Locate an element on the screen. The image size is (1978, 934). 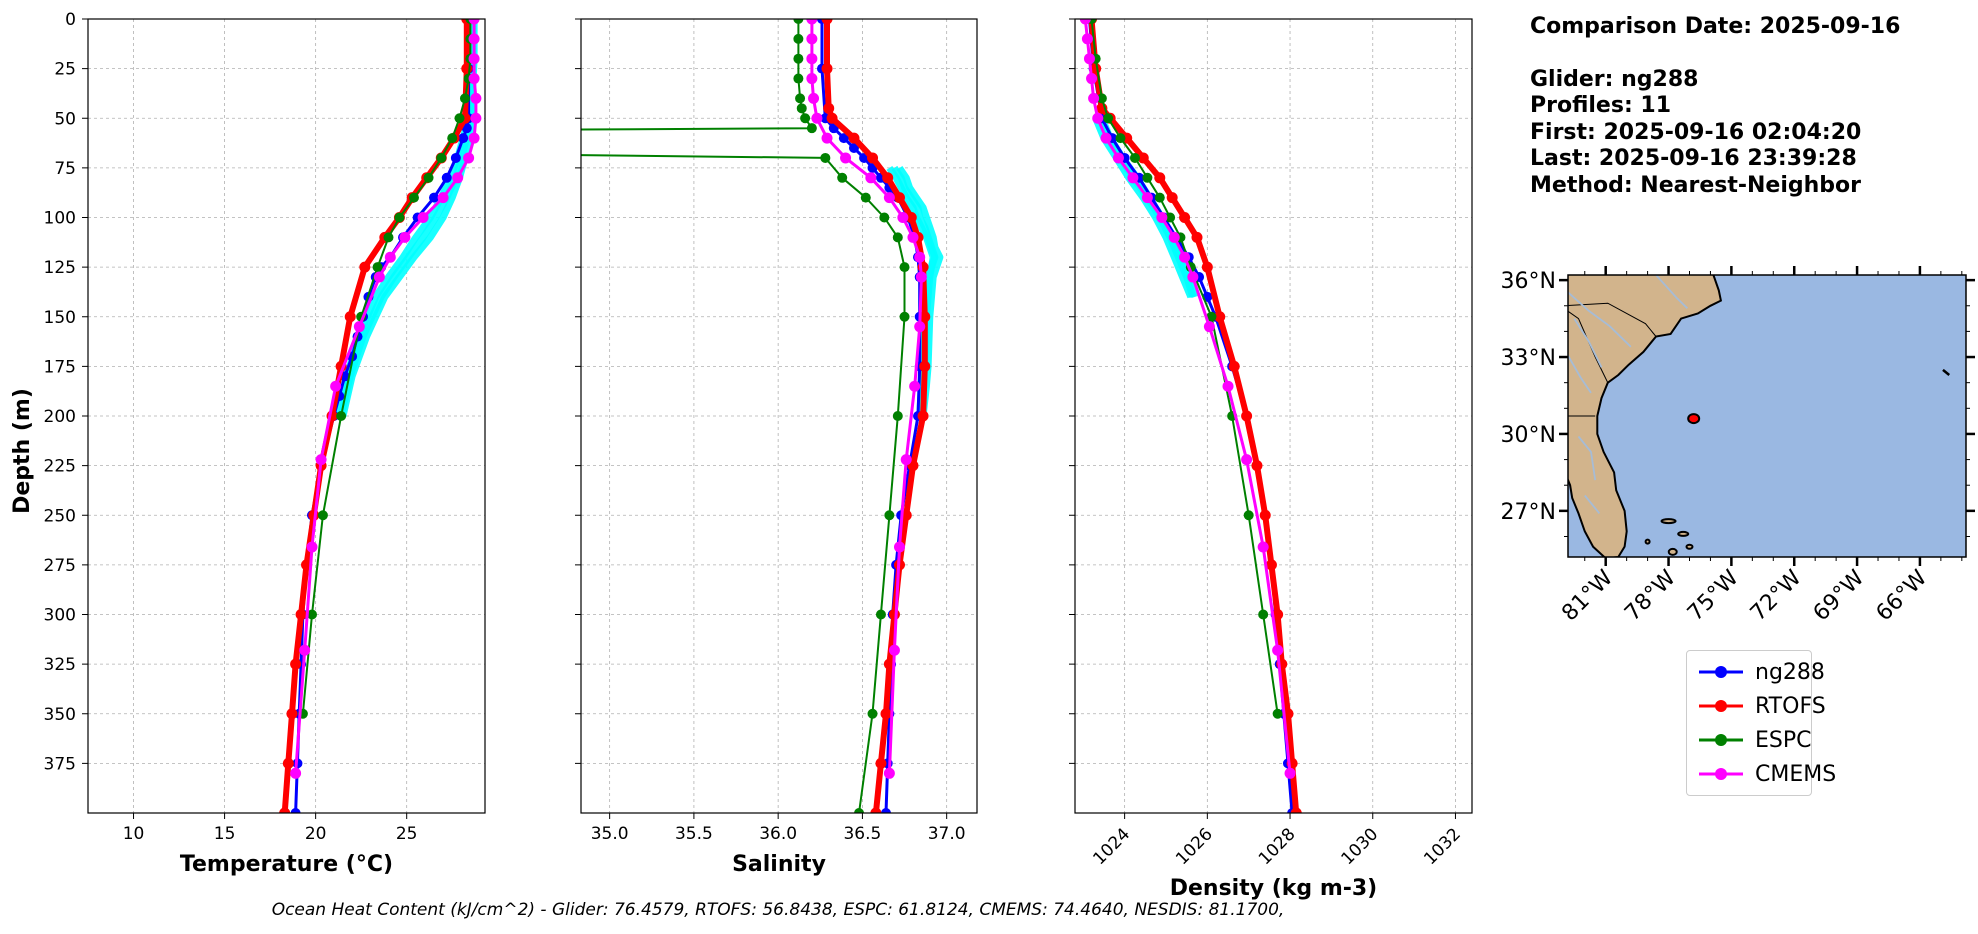
legend-label: ESPC is located at coordinates (1783, 740).